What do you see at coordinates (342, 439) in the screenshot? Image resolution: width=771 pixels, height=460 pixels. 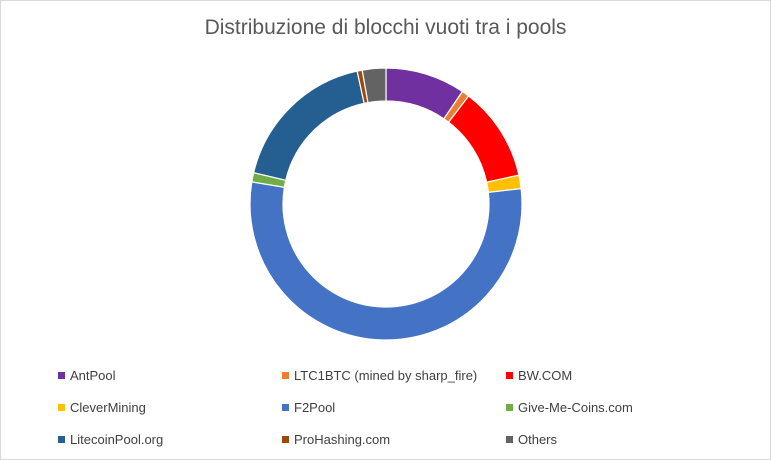 I see `legend-label: ProHashing.com` at bounding box center [342, 439].